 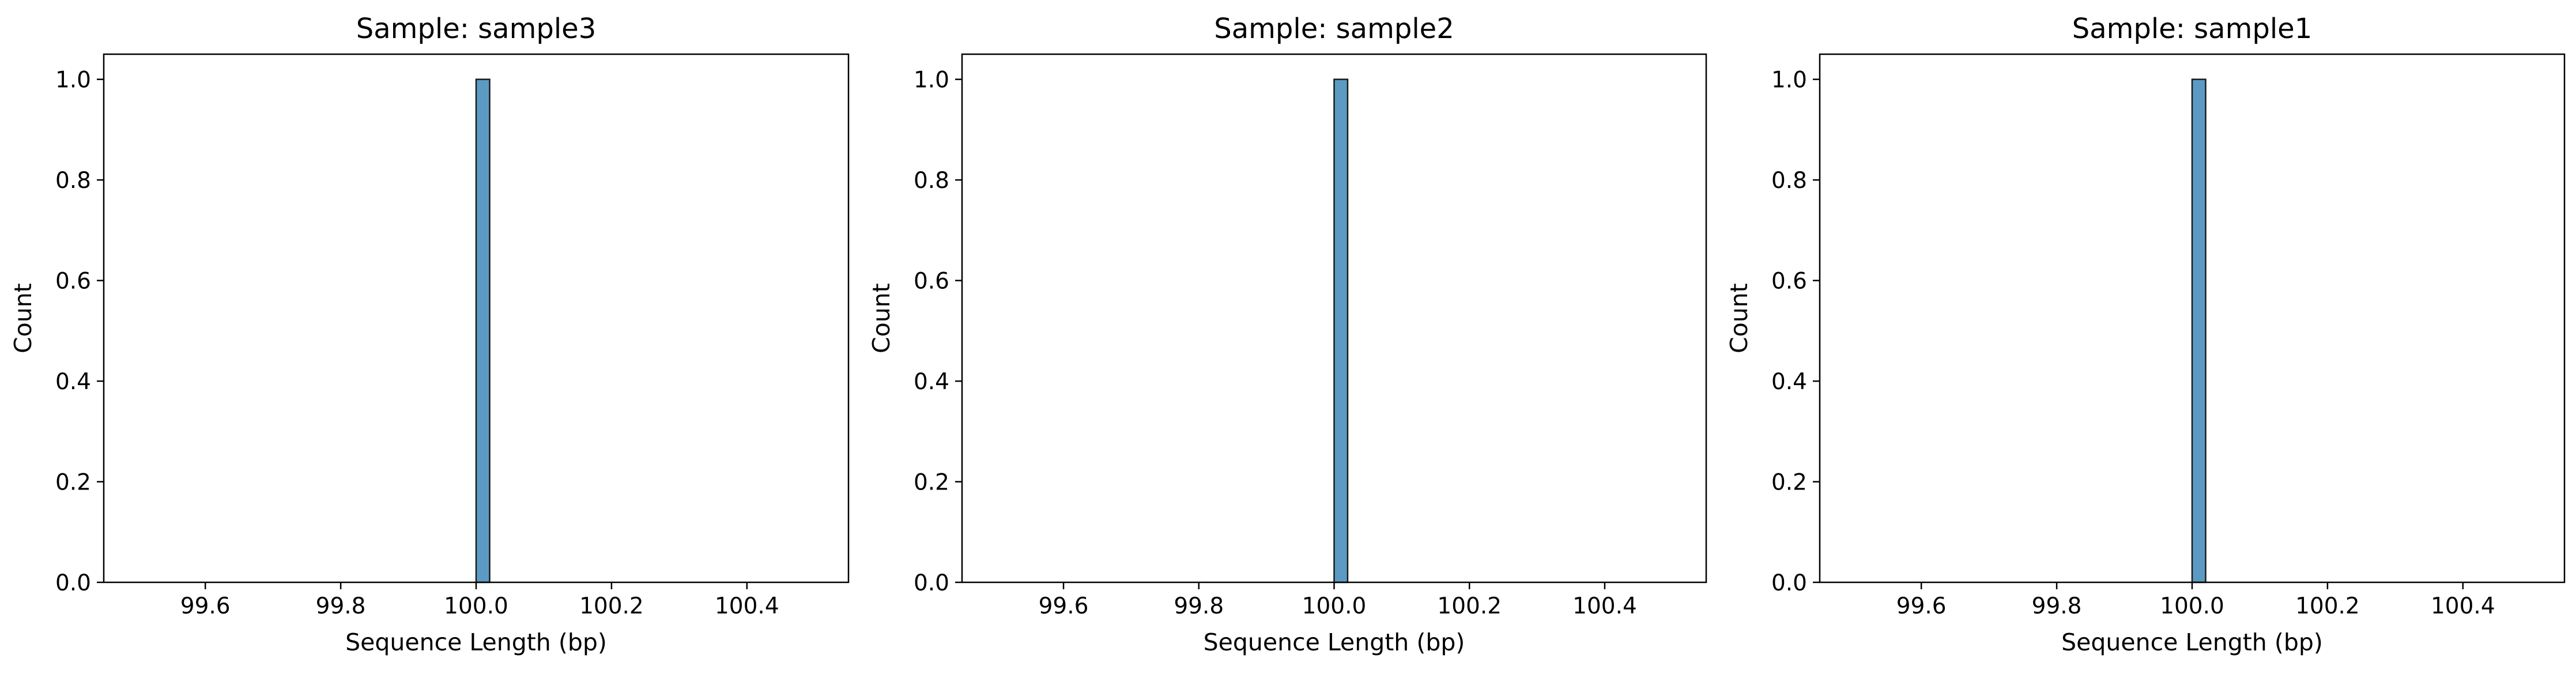 What do you see at coordinates (476, 29) in the screenshot?
I see `chart-title: Sample: sample3` at bounding box center [476, 29].